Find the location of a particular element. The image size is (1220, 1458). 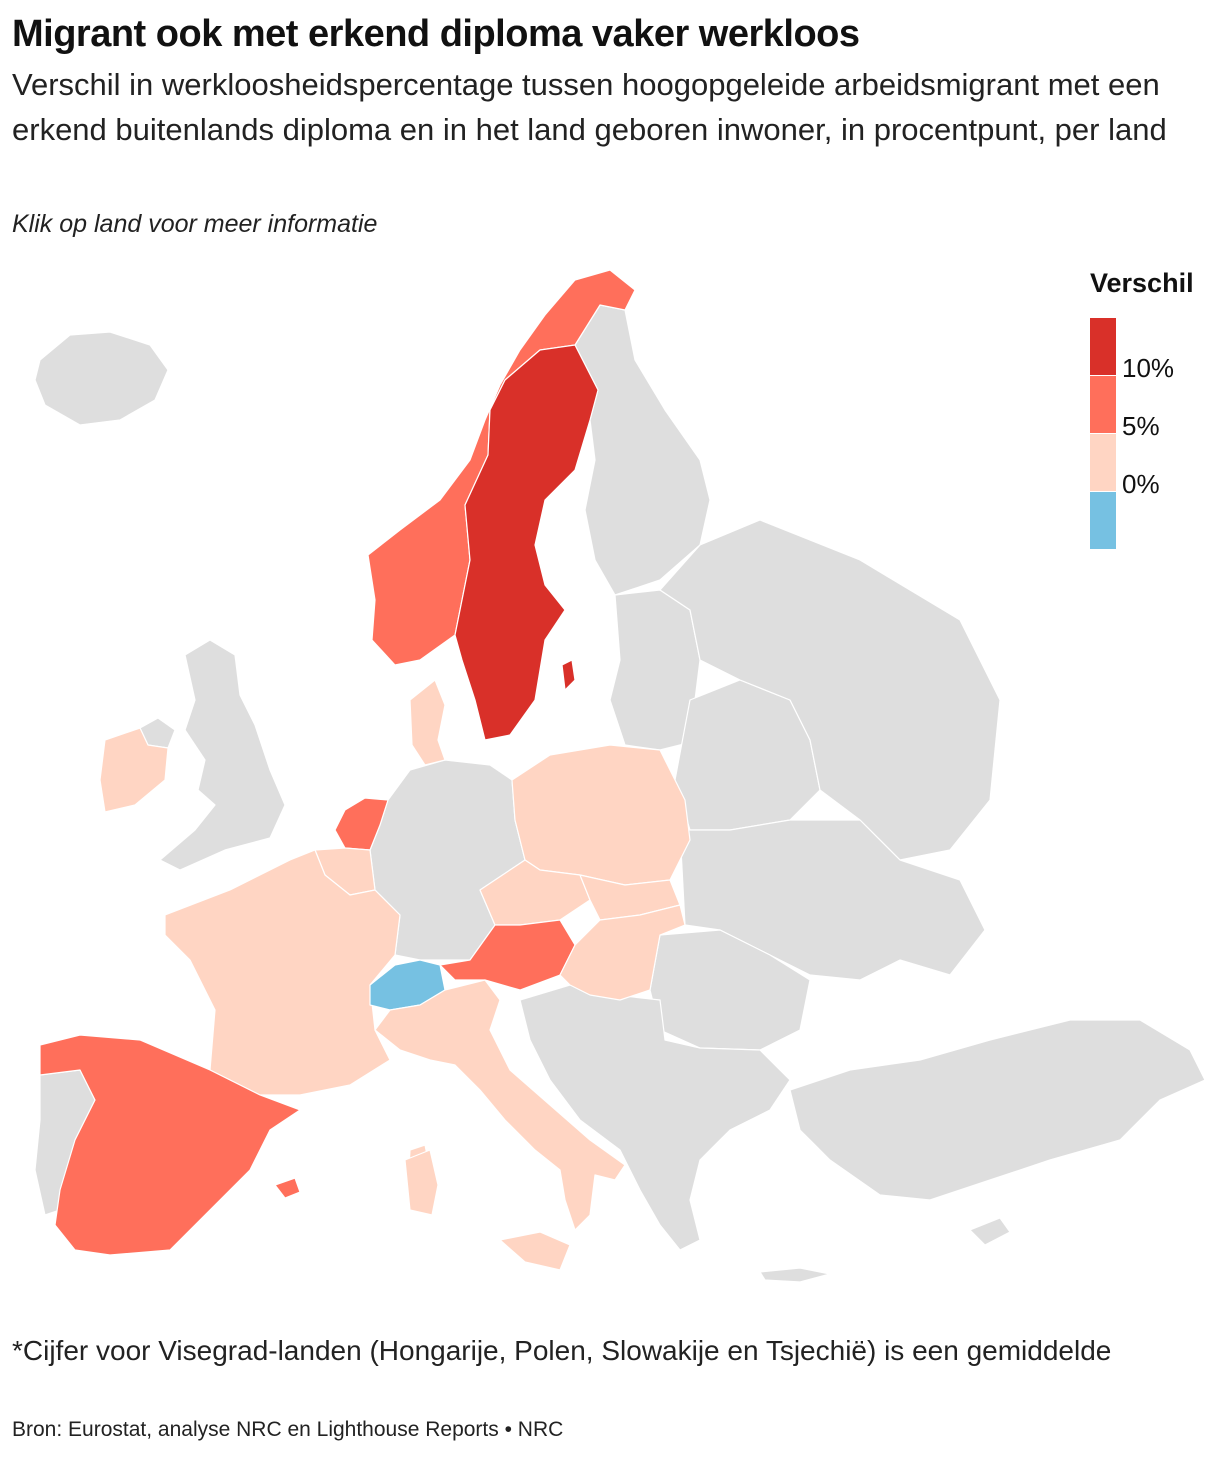

country-ireland is located at coordinates (134, 770).